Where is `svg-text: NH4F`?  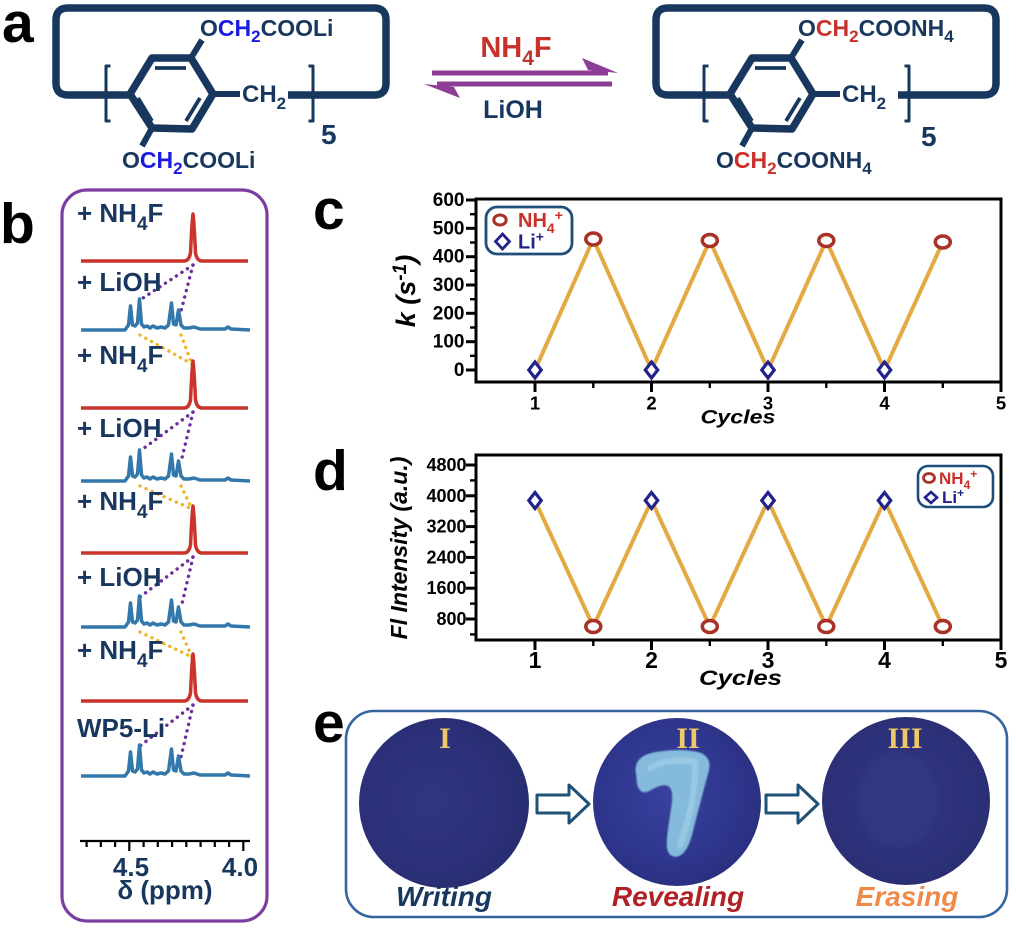 svg-text: NH4F is located at coordinates (515, 51).